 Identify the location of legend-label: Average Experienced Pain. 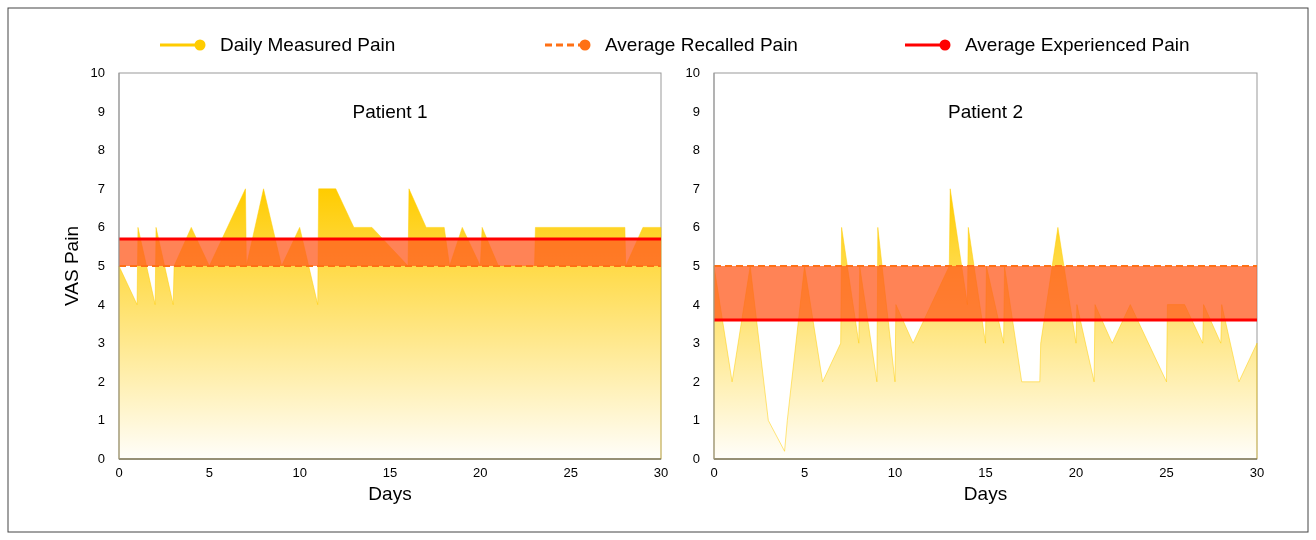
(1077, 44).